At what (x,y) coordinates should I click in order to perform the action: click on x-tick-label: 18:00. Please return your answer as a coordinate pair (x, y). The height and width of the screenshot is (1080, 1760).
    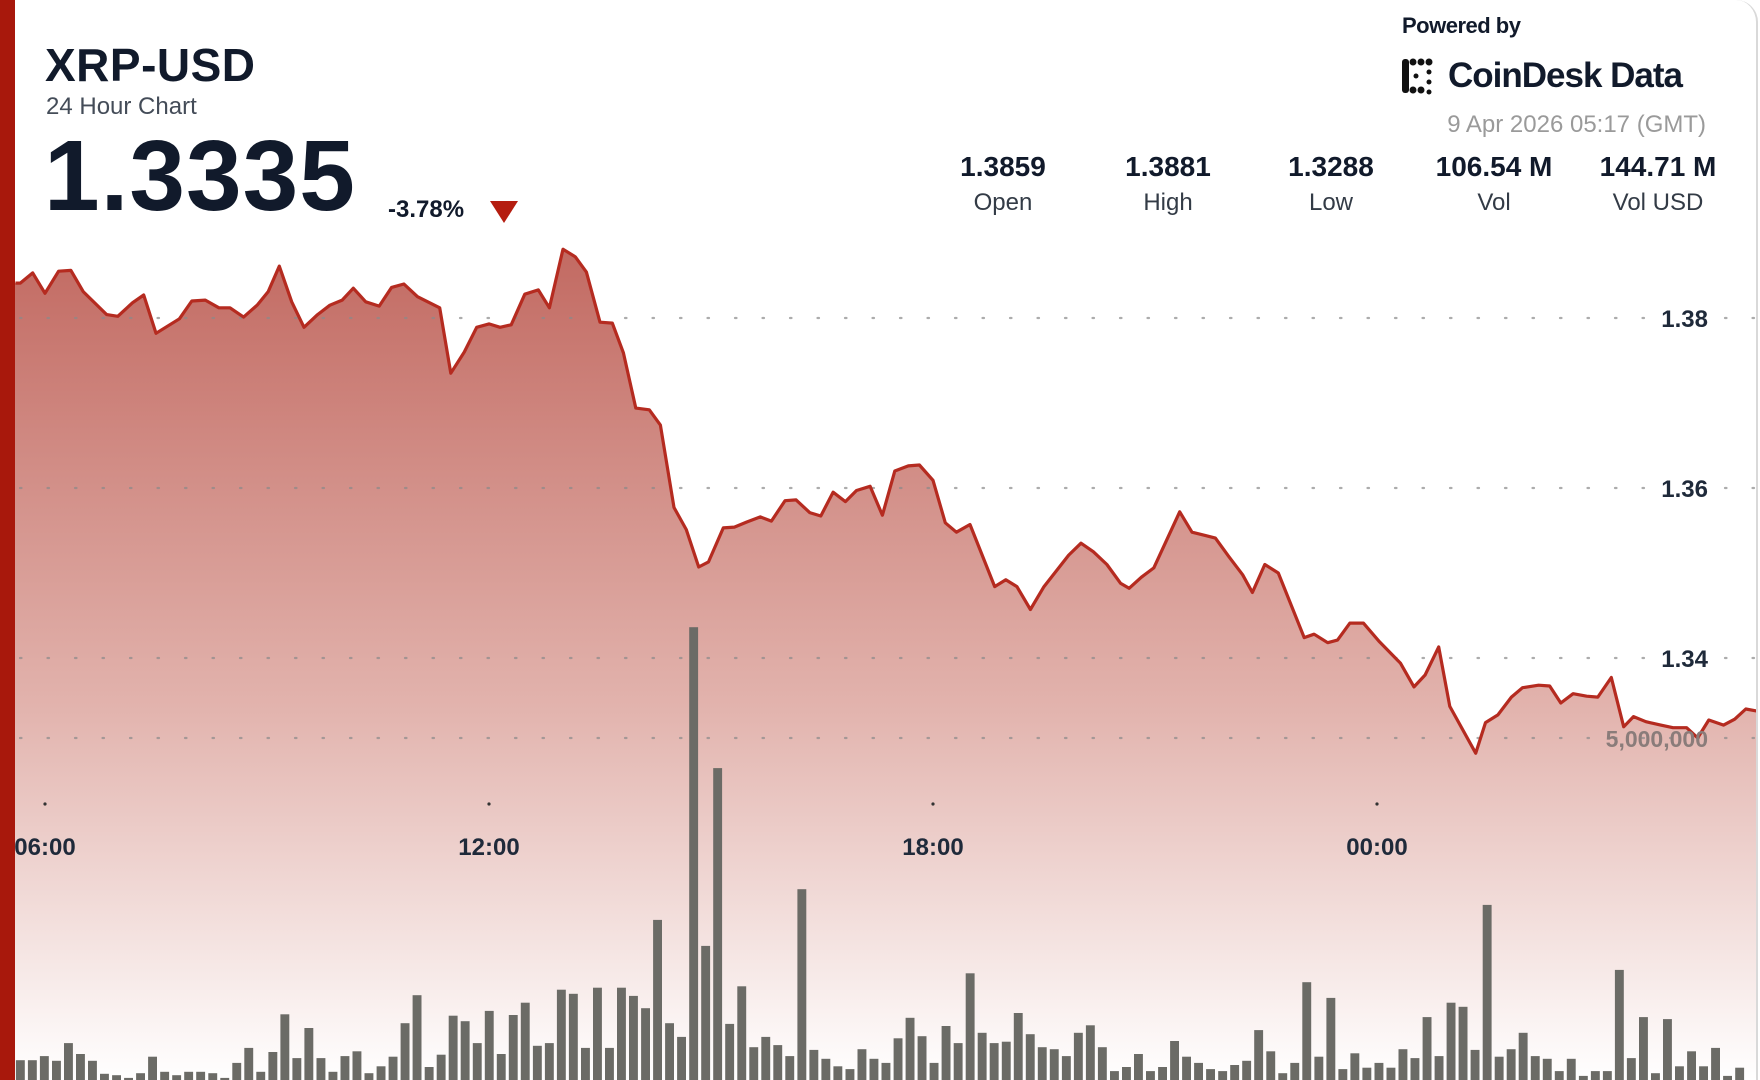
    Looking at the image, I should click on (932, 847).